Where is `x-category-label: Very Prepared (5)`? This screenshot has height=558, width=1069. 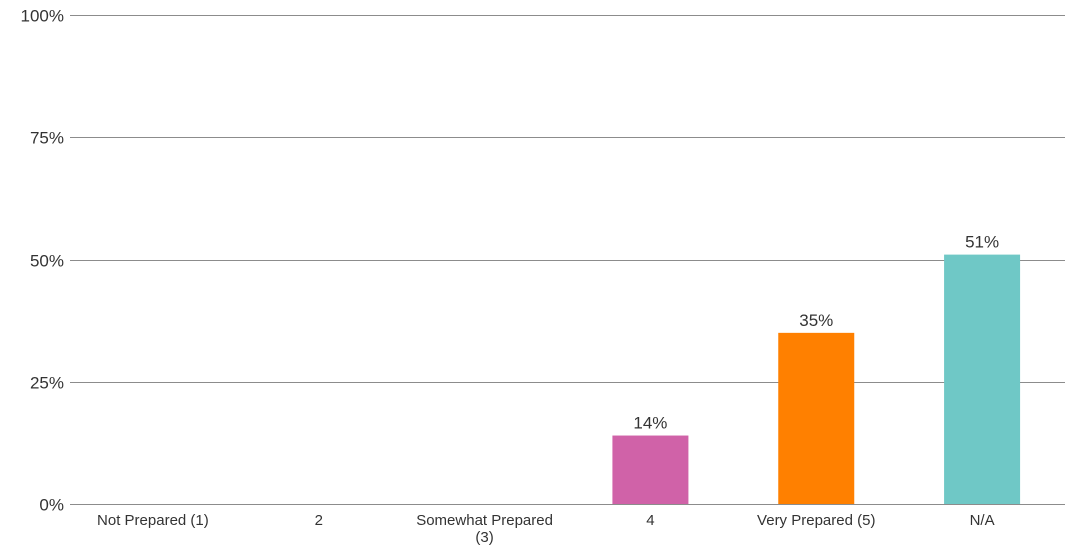
x-category-label: Very Prepared (5) is located at coordinates (816, 520).